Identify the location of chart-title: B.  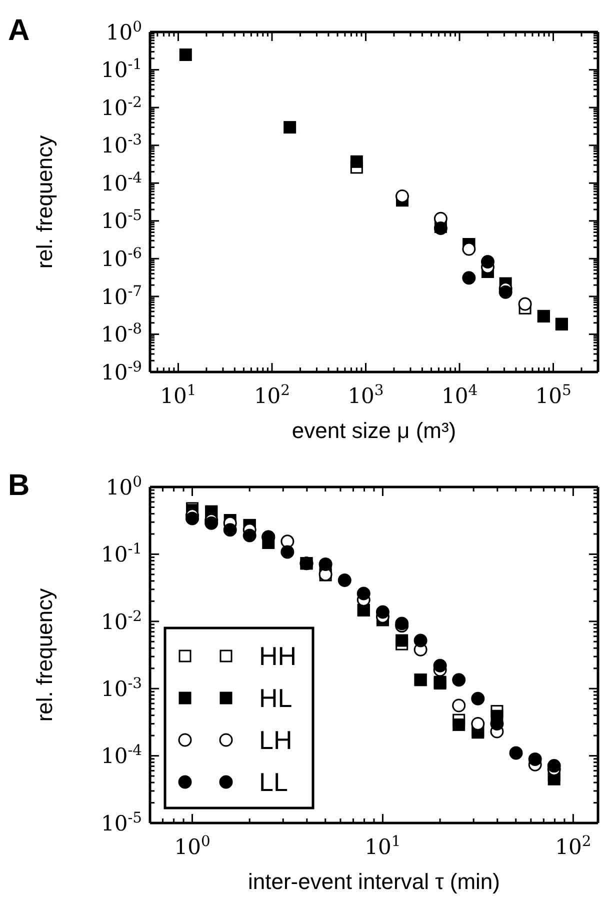
(19, 485).